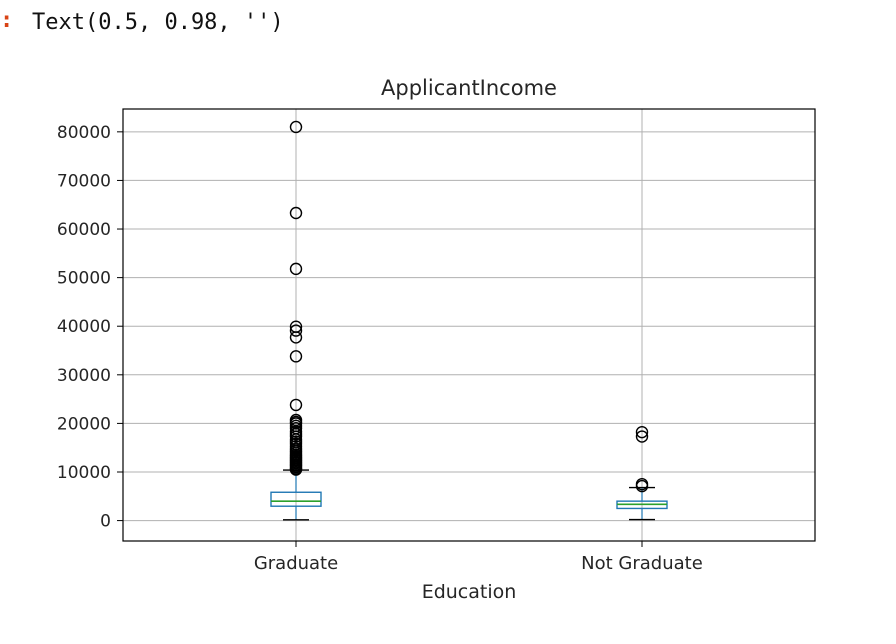 The height and width of the screenshot is (644, 896). I want to click on y-tick-label: 0, so click(105, 522).